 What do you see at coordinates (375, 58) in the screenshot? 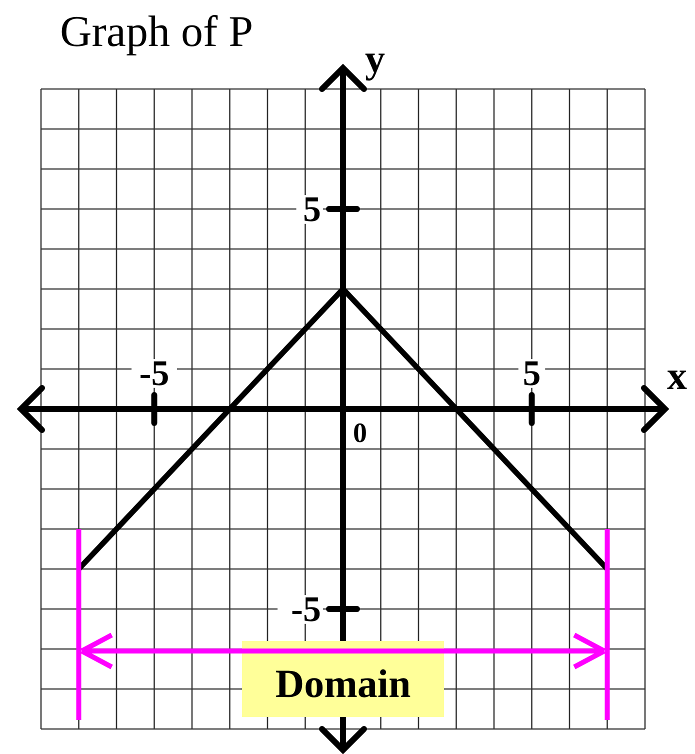
I see `y-axis-title: y` at bounding box center [375, 58].